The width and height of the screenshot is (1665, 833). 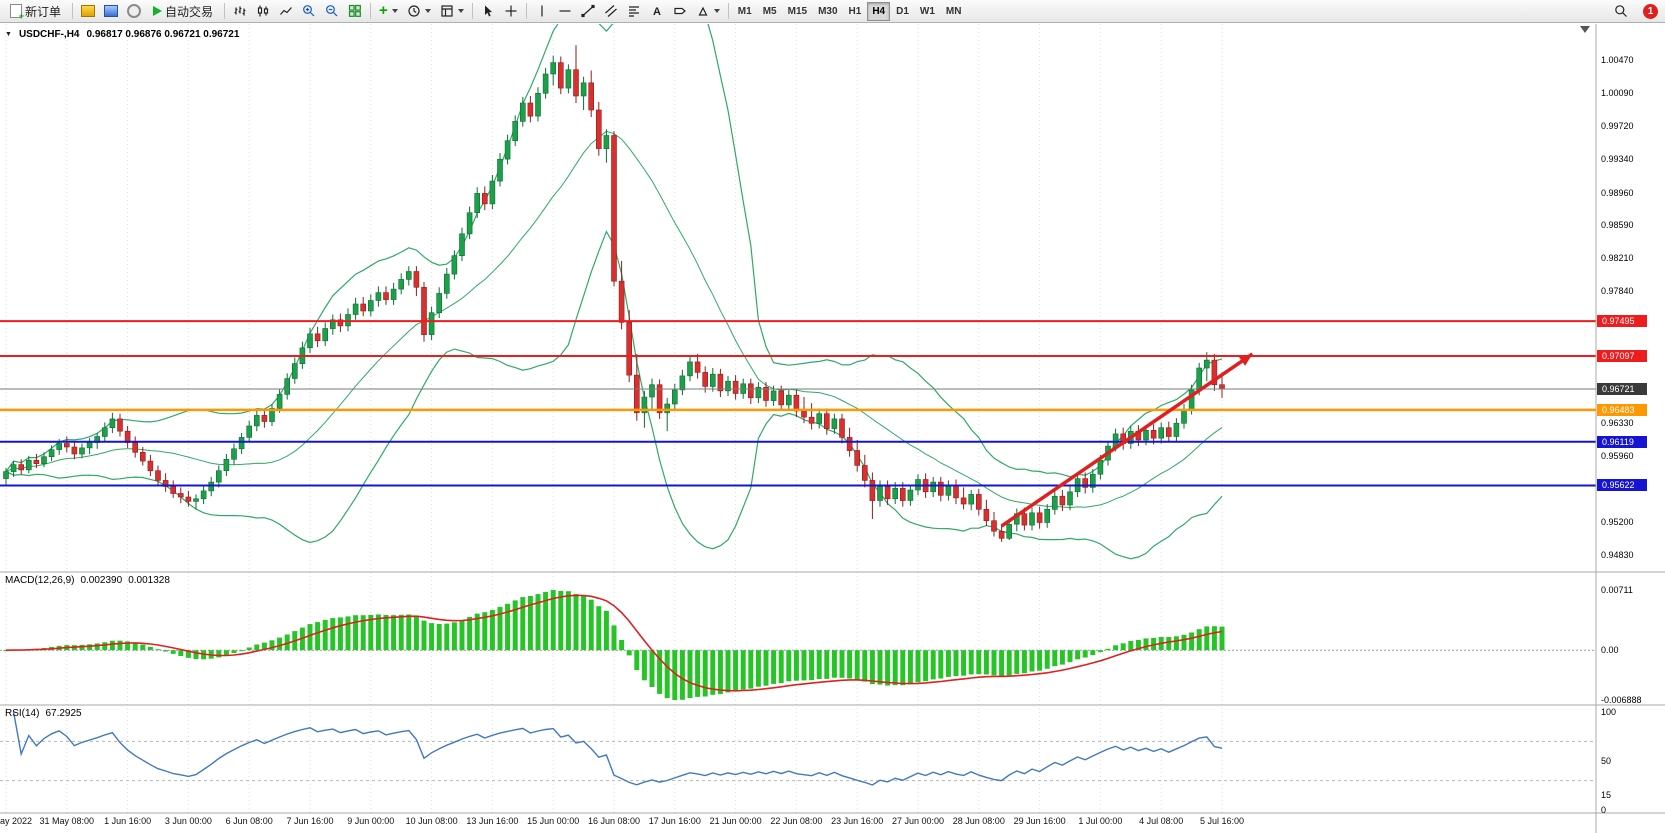 What do you see at coordinates (158, 11) in the screenshot?
I see `play-icon` at bounding box center [158, 11].